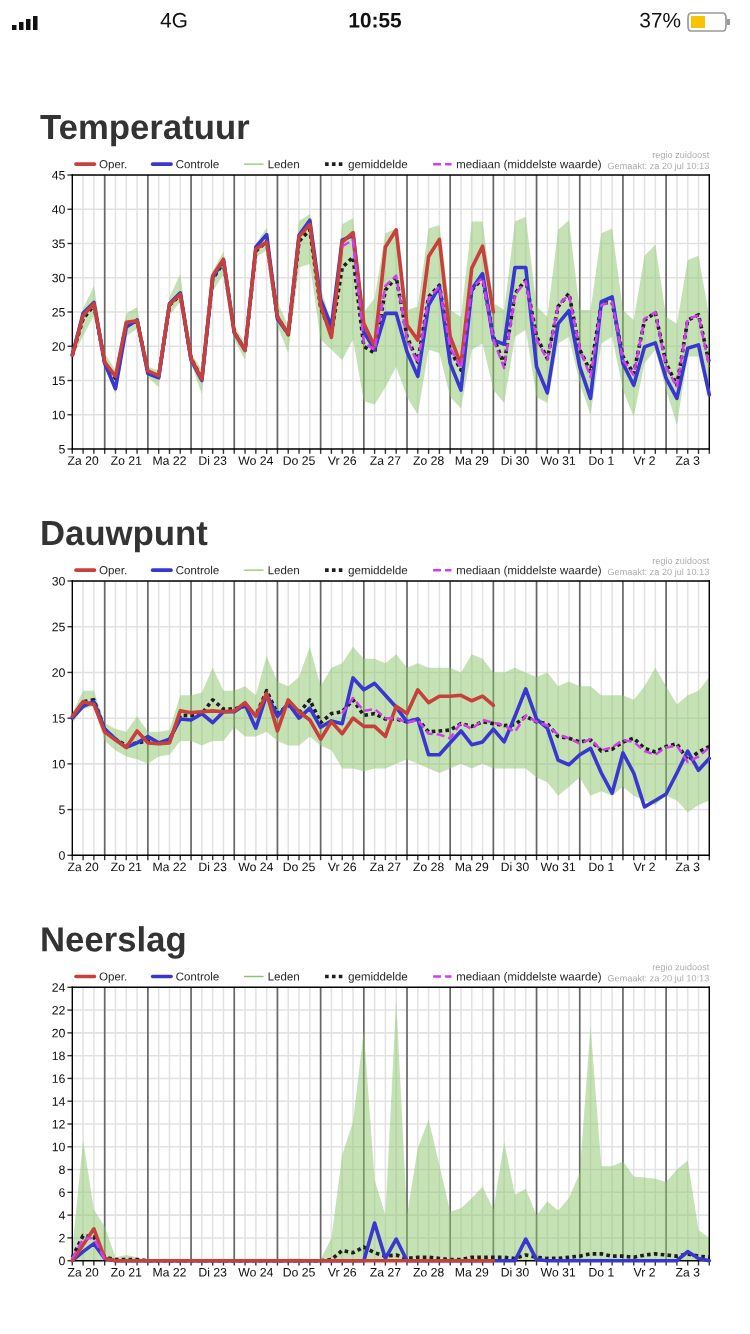 The width and height of the screenshot is (750, 1334). I want to click on chart-title: Dauwpunt, so click(125, 537).